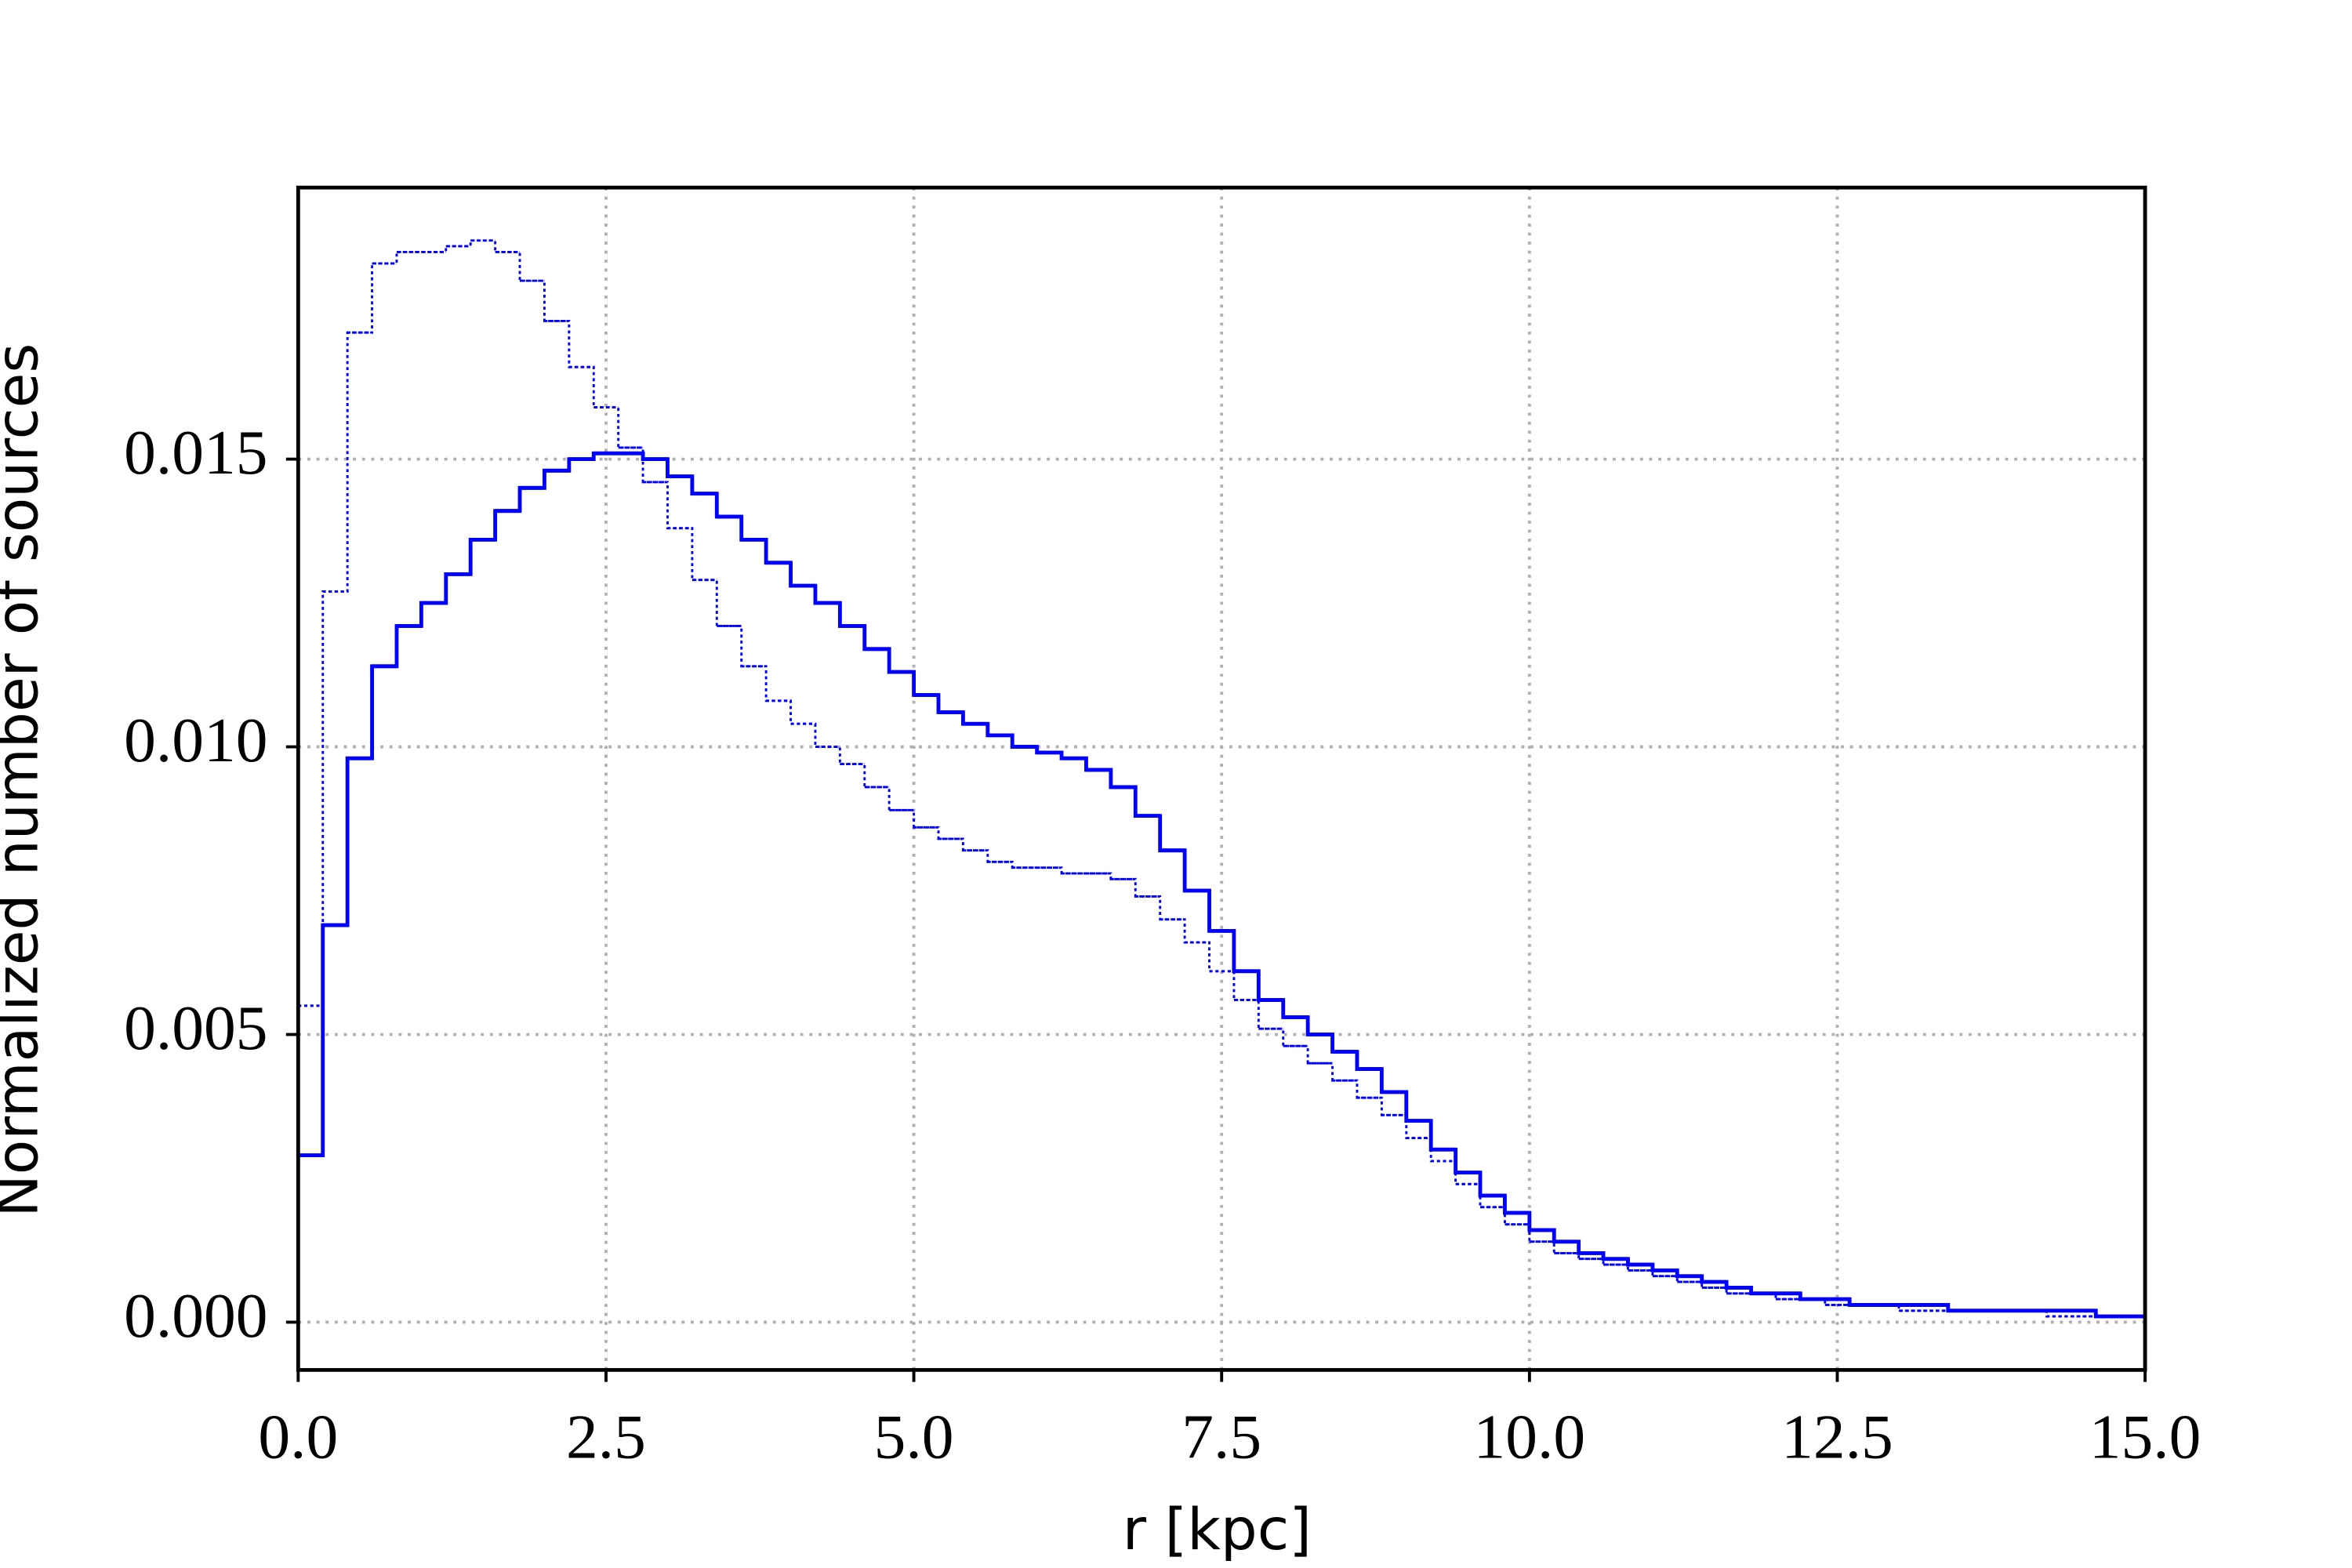  What do you see at coordinates (195, 740) in the screenshot?
I see `y-tick-label: 0.010` at bounding box center [195, 740].